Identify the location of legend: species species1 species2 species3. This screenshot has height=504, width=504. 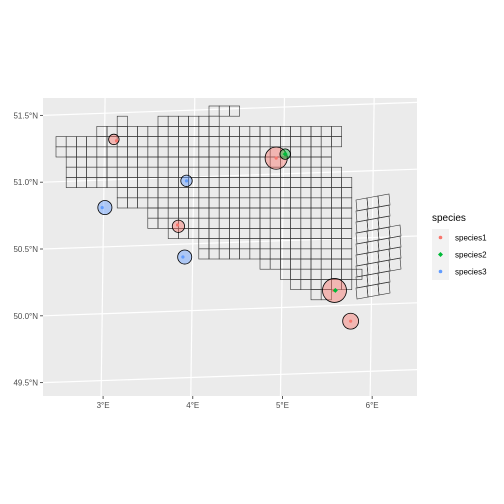
(459, 246).